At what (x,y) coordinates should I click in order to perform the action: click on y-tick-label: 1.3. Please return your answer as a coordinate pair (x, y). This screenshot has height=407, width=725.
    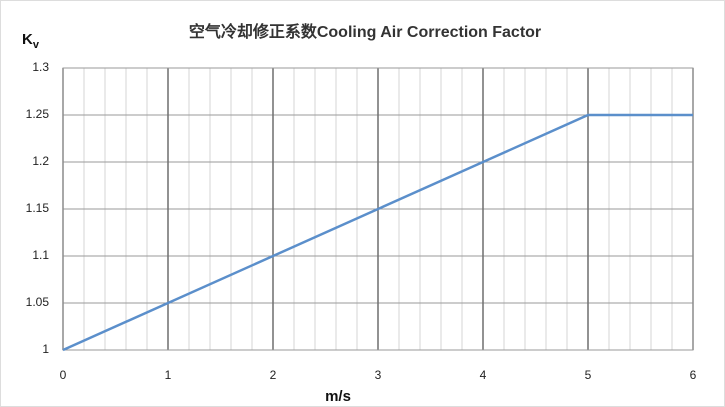
    Looking at the image, I should click on (40, 67).